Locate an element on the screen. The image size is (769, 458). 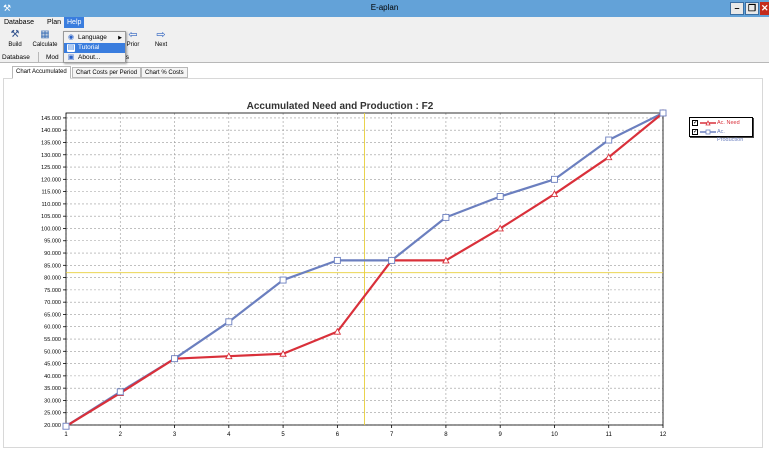
book-icon: ▤ is located at coordinates (71, 48).